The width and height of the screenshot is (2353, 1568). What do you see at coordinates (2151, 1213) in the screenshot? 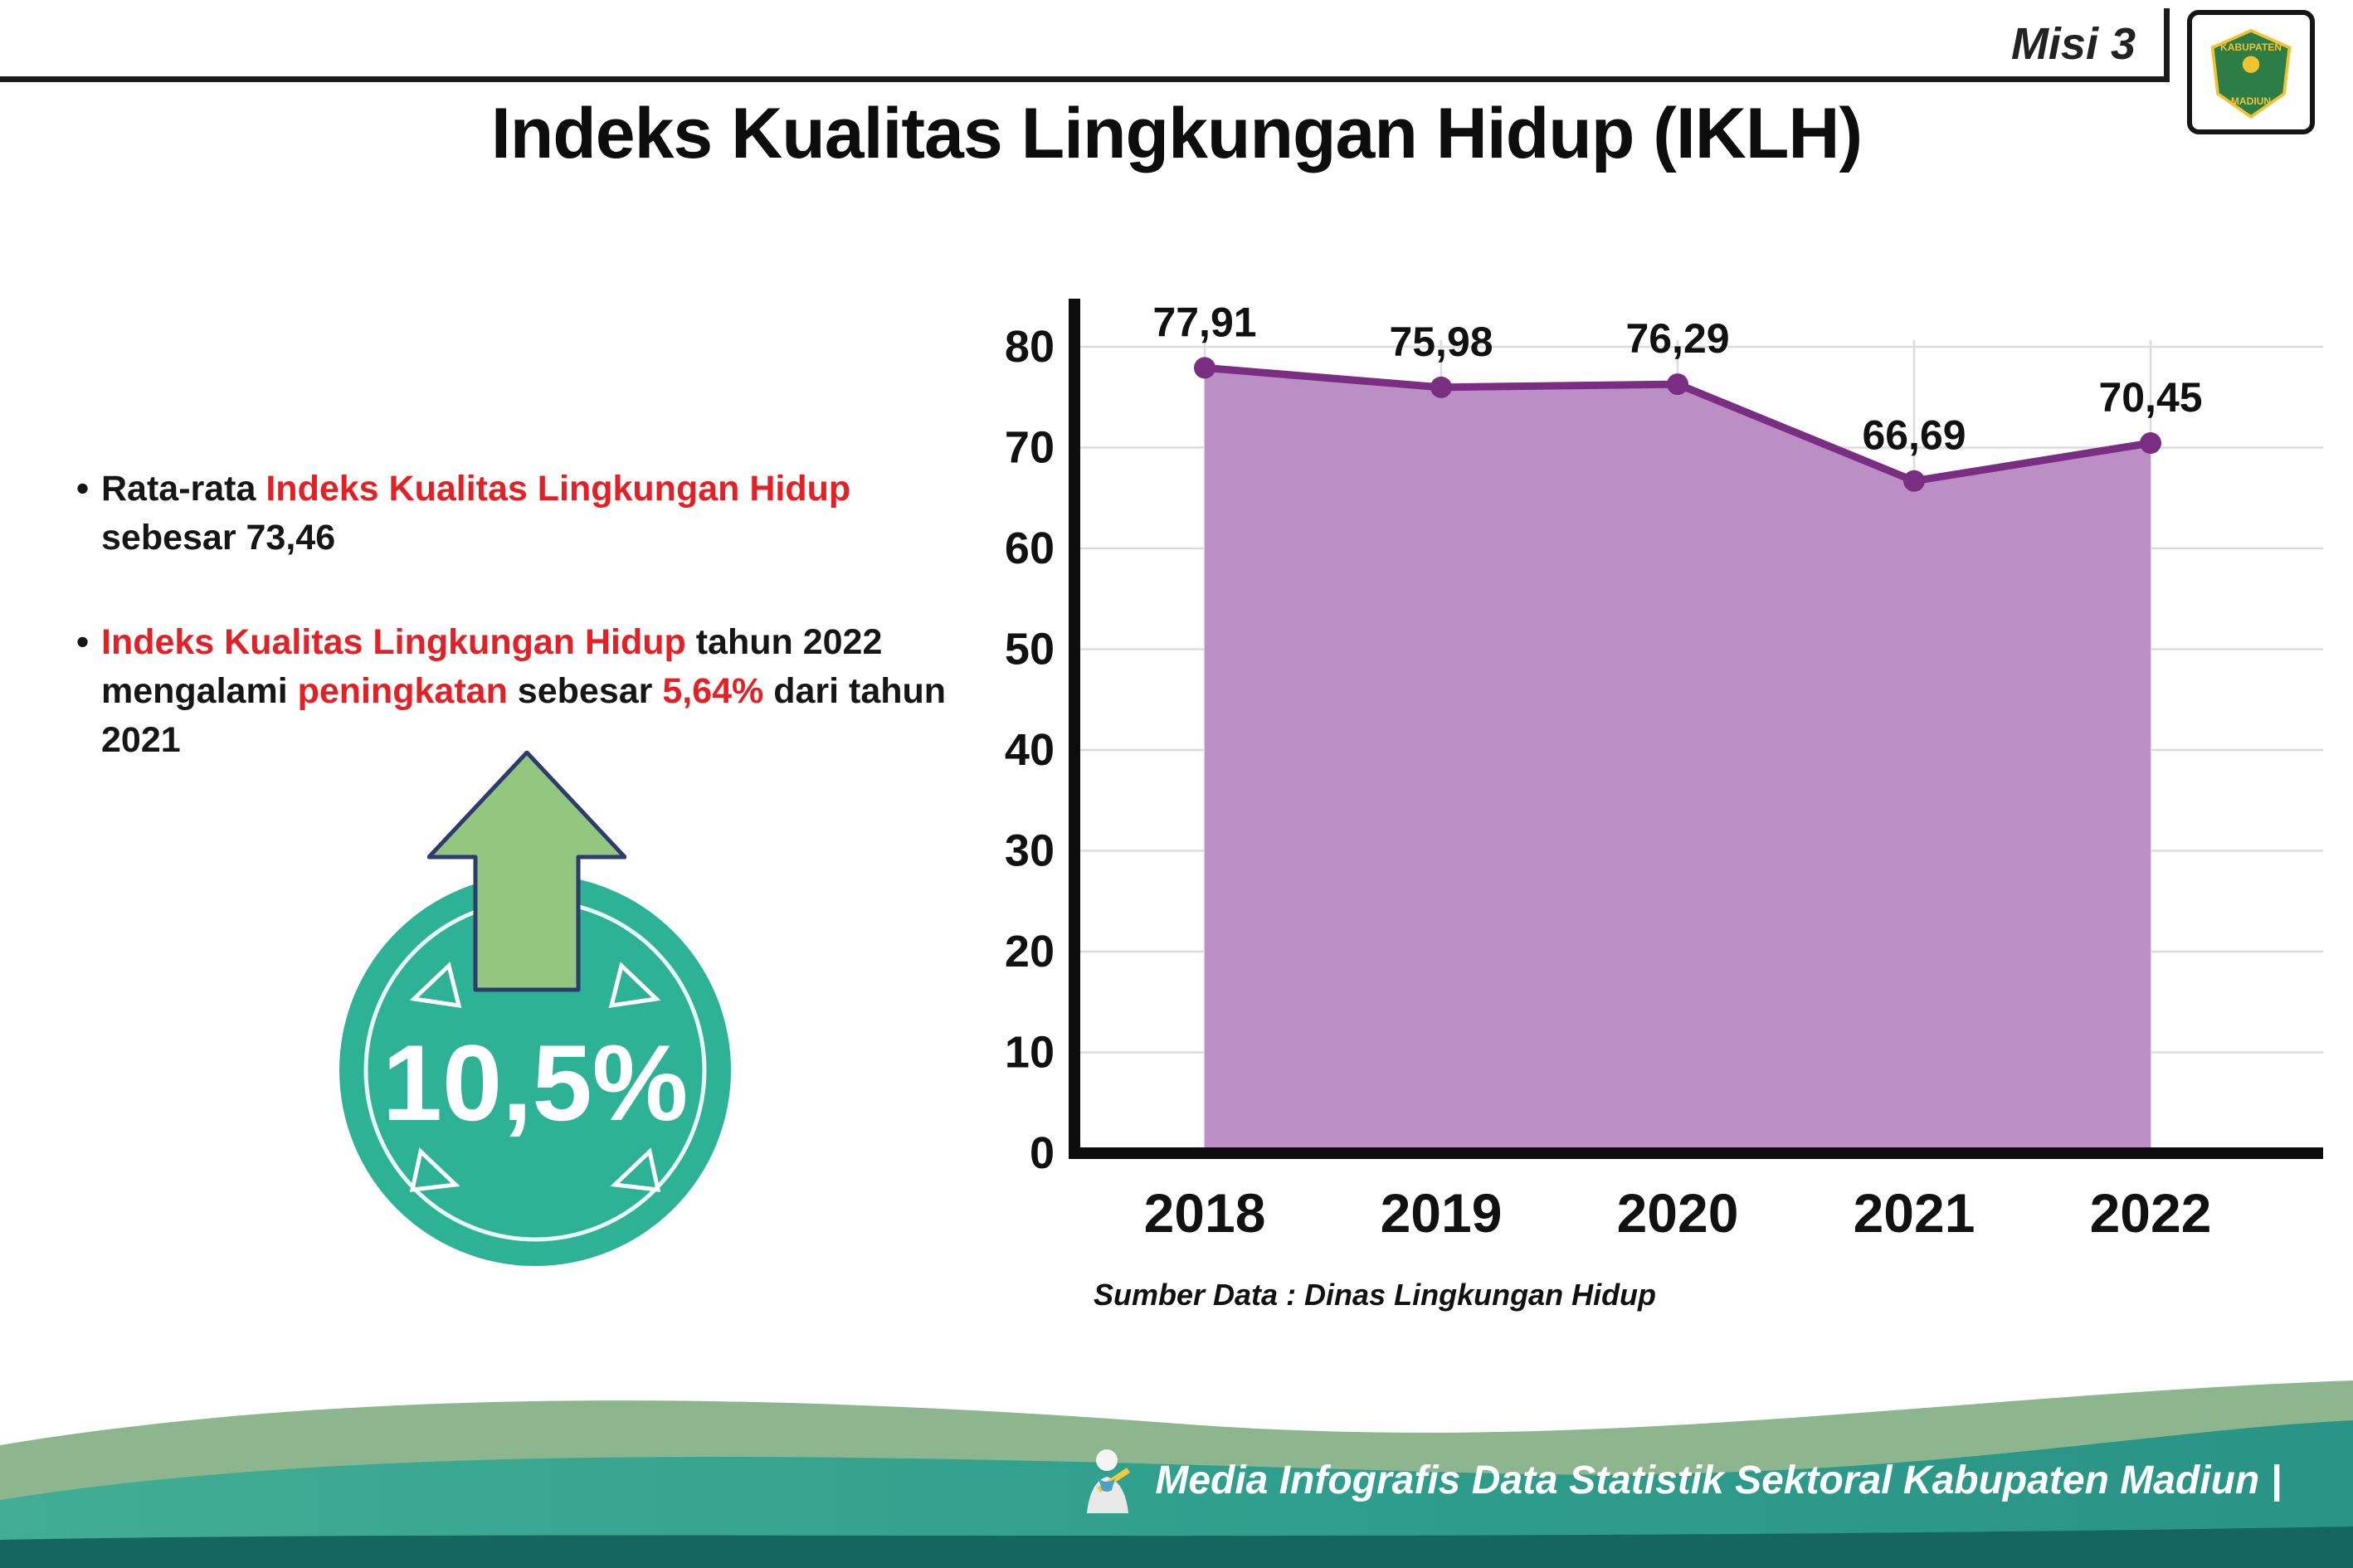
I see `x-axis-label: 2022` at bounding box center [2151, 1213].